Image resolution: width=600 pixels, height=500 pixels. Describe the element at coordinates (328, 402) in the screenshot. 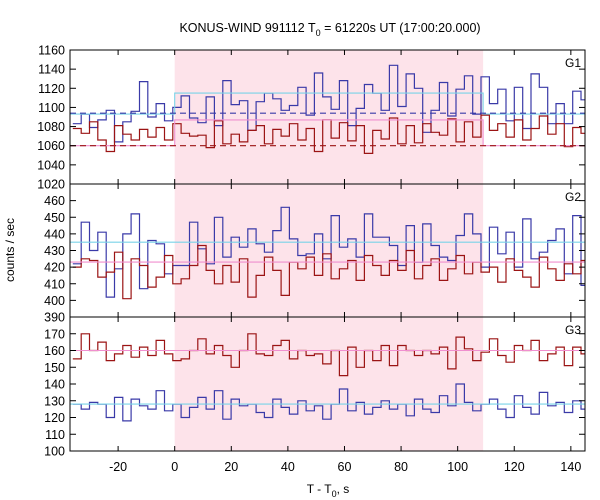

I see `blue-count-rate-series` at that location.